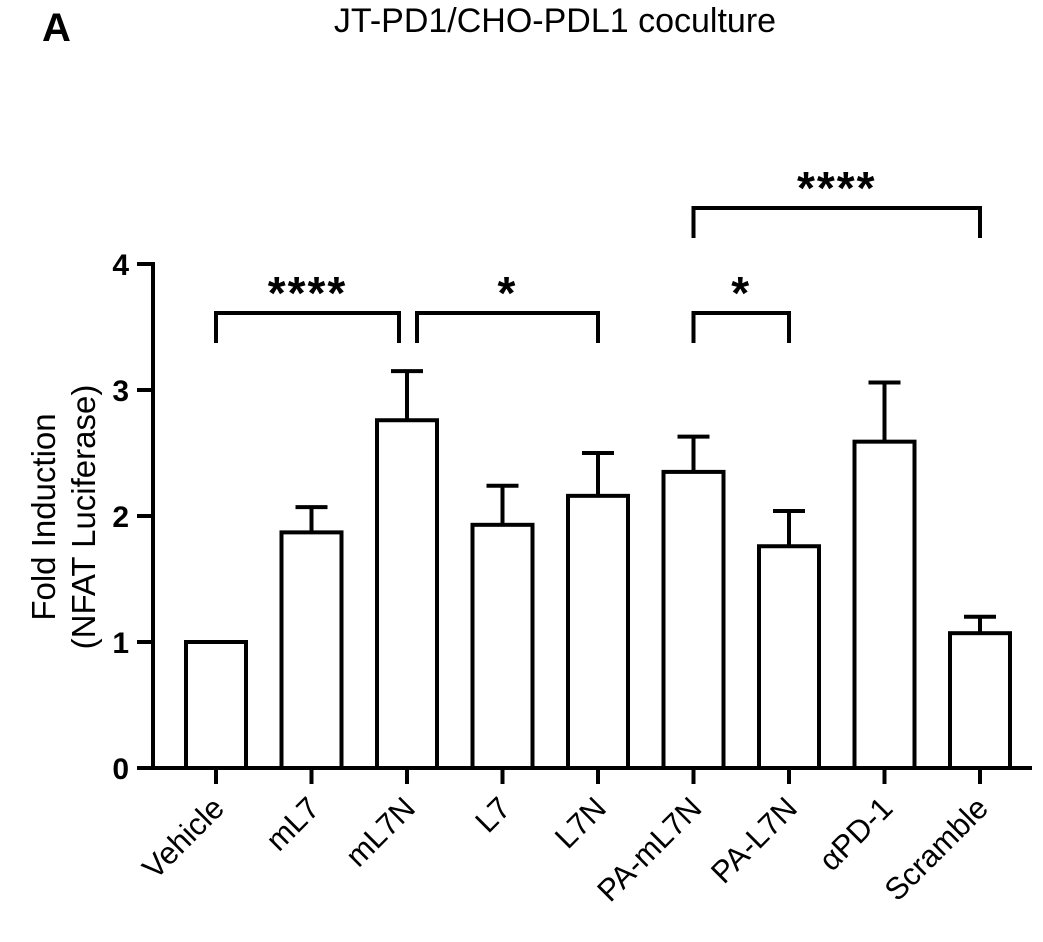 This screenshot has width=1043, height=942. What do you see at coordinates (492, 814) in the screenshot?
I see `x-tick-label: L7` at bounding box center [492, 814].